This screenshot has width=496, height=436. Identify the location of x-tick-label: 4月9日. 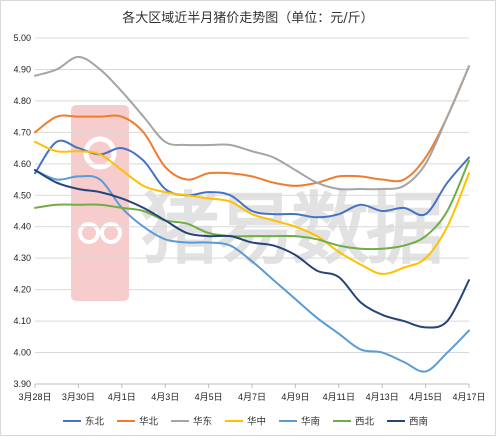
(295, 397).